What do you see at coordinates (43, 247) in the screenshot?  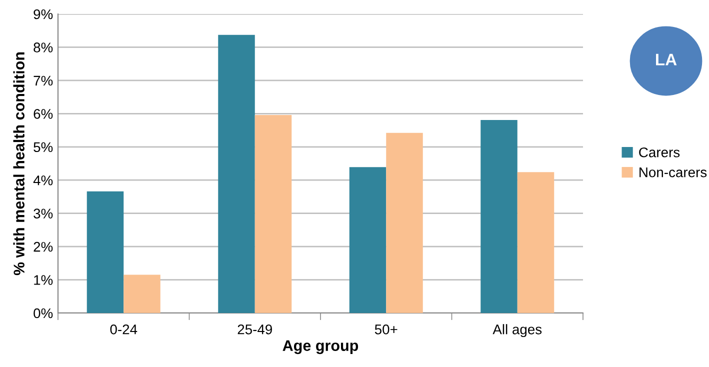 I see `y-tick-label: 2%` at bounding box center [43, 247].